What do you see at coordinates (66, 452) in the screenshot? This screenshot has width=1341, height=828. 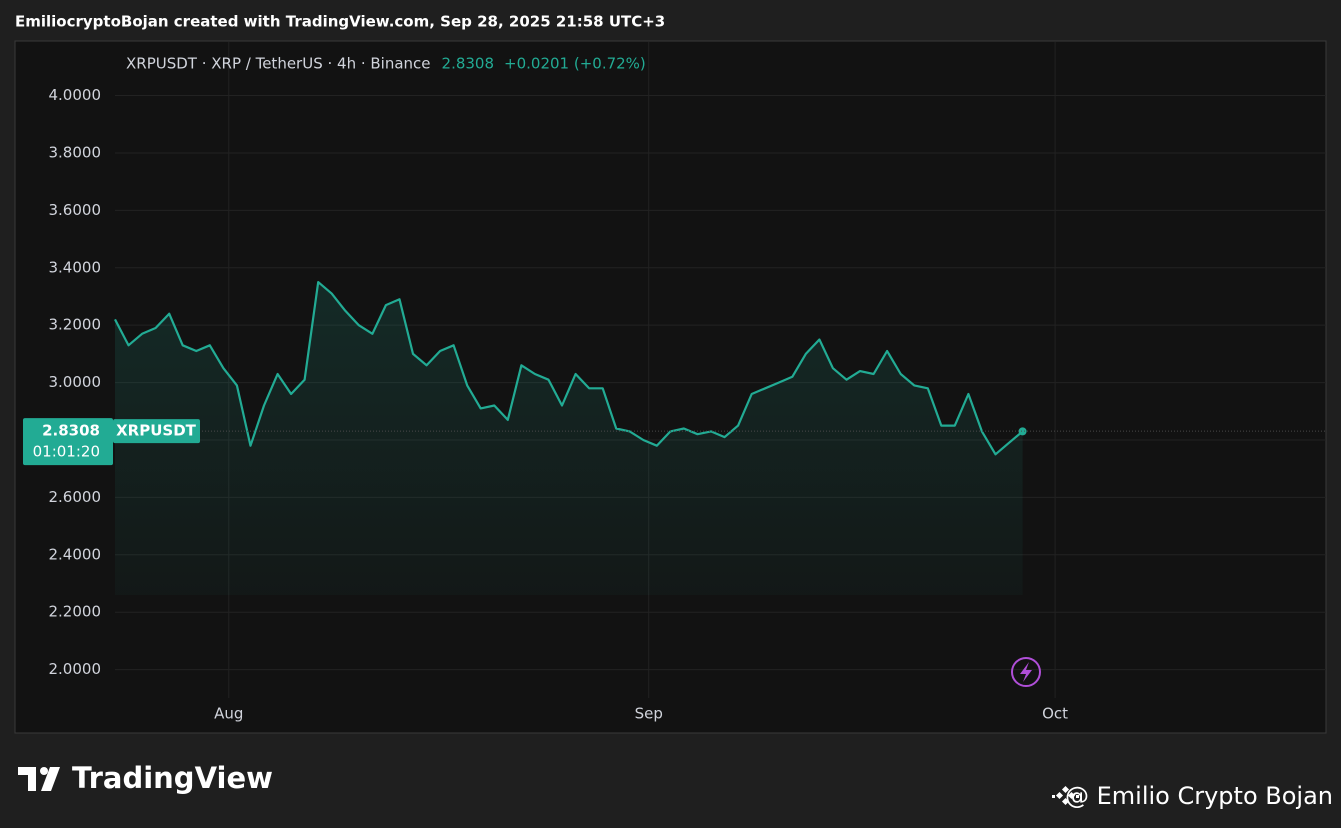 I see `countdown: 01:01:20` at bounding box center [66, 452].